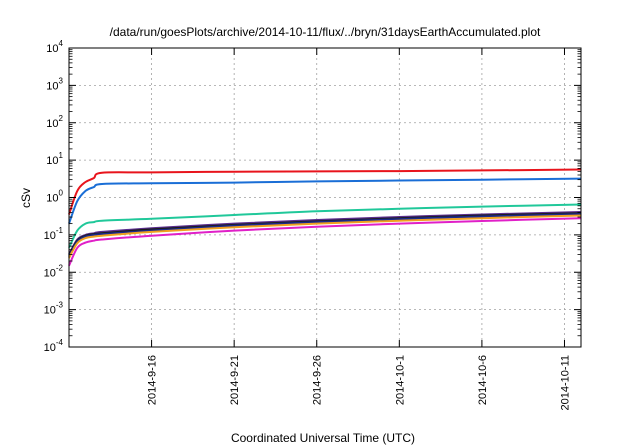 The width and height of the screenshot is (640, 448). I want to click on x-tick-label: 2014-10-11, so click(565, 382).